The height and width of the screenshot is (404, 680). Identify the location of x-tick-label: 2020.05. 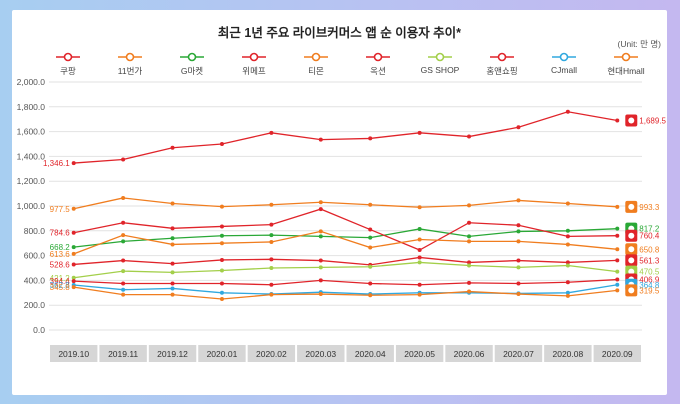
(419, 354).